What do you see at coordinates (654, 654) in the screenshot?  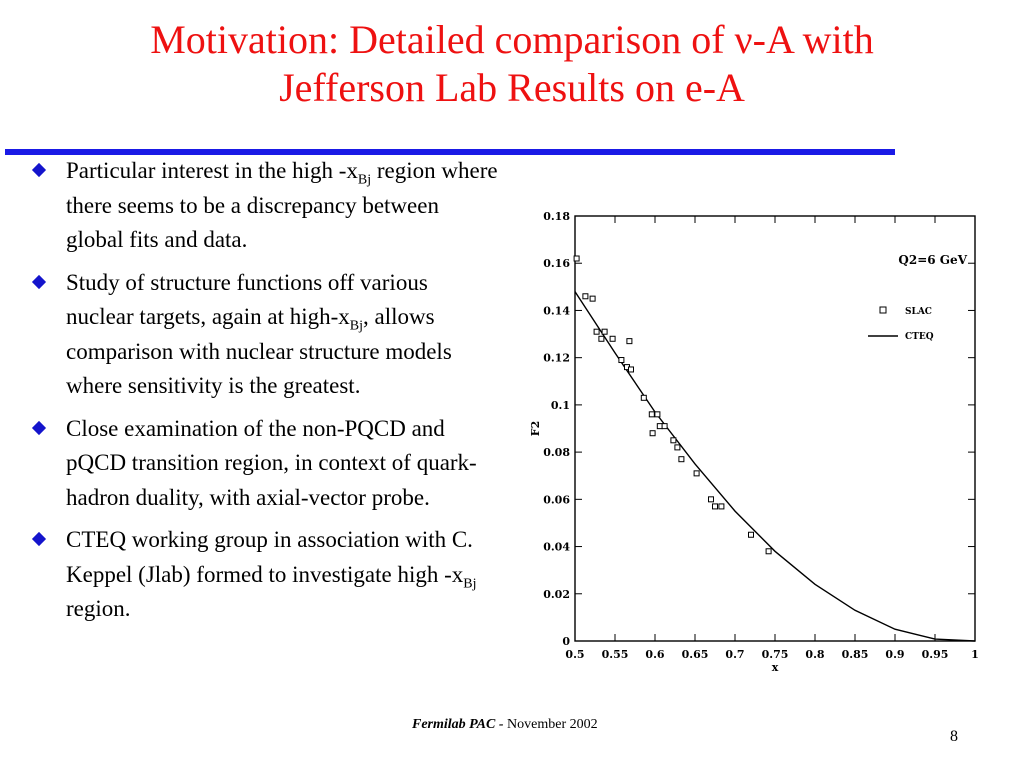 I see `x-tick-label: 0.6` at bounding box center [654, 654].